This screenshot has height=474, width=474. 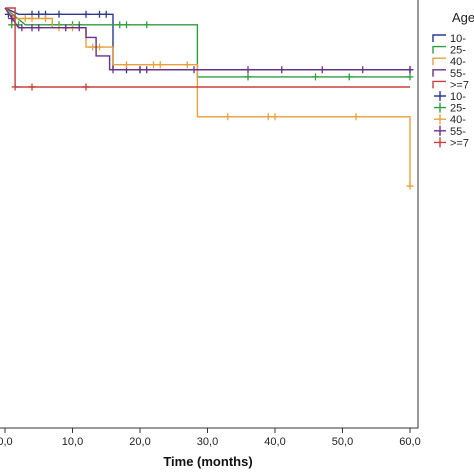 I want to click on x-axis-title: Time (months), so click(x=207, y=461).